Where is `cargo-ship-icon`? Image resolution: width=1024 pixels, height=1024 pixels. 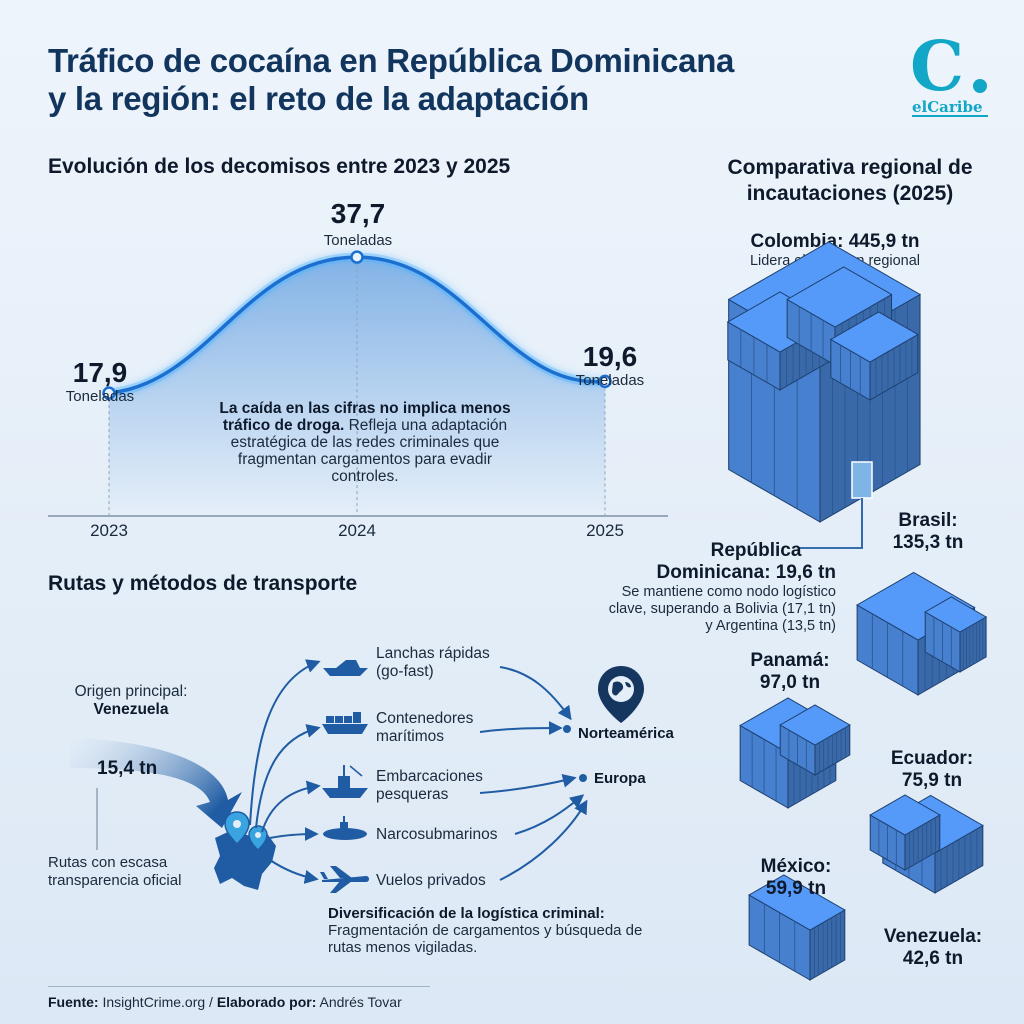
cargo-ship-icon is located at coordinates (345, 723).